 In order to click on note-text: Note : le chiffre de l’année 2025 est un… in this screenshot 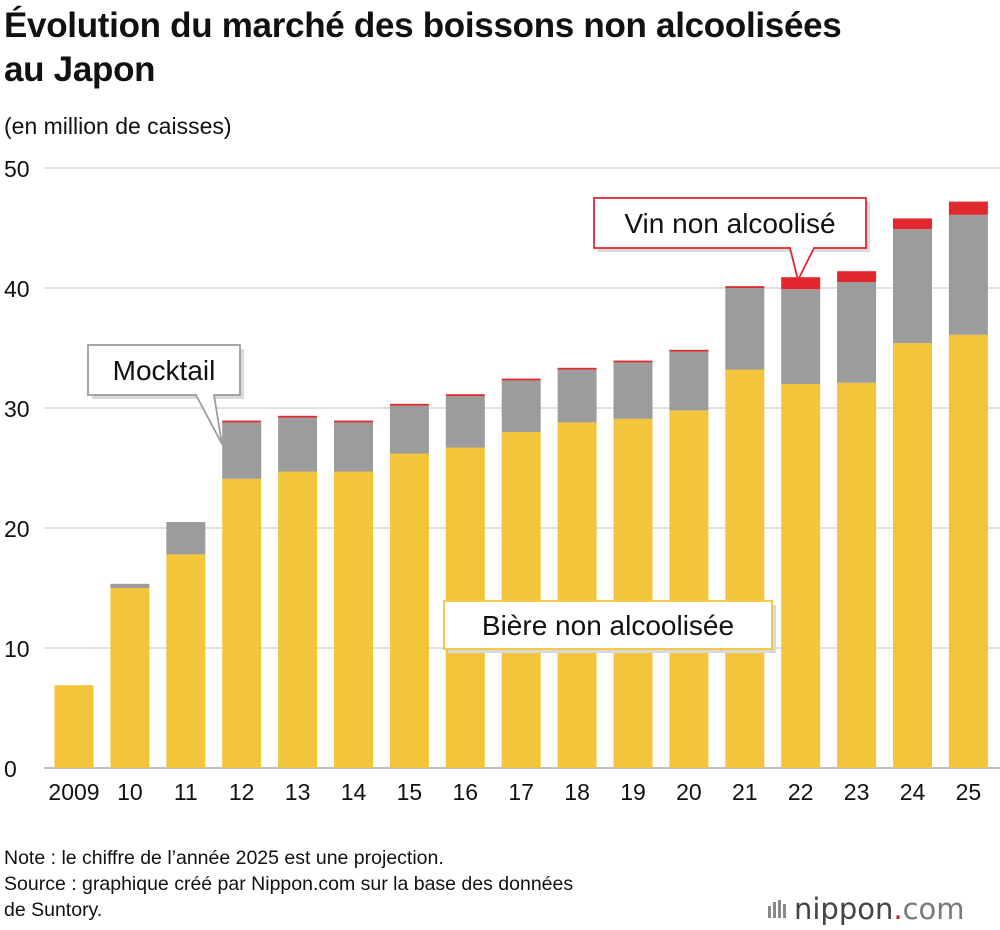, I will do `click(224, 858)`.